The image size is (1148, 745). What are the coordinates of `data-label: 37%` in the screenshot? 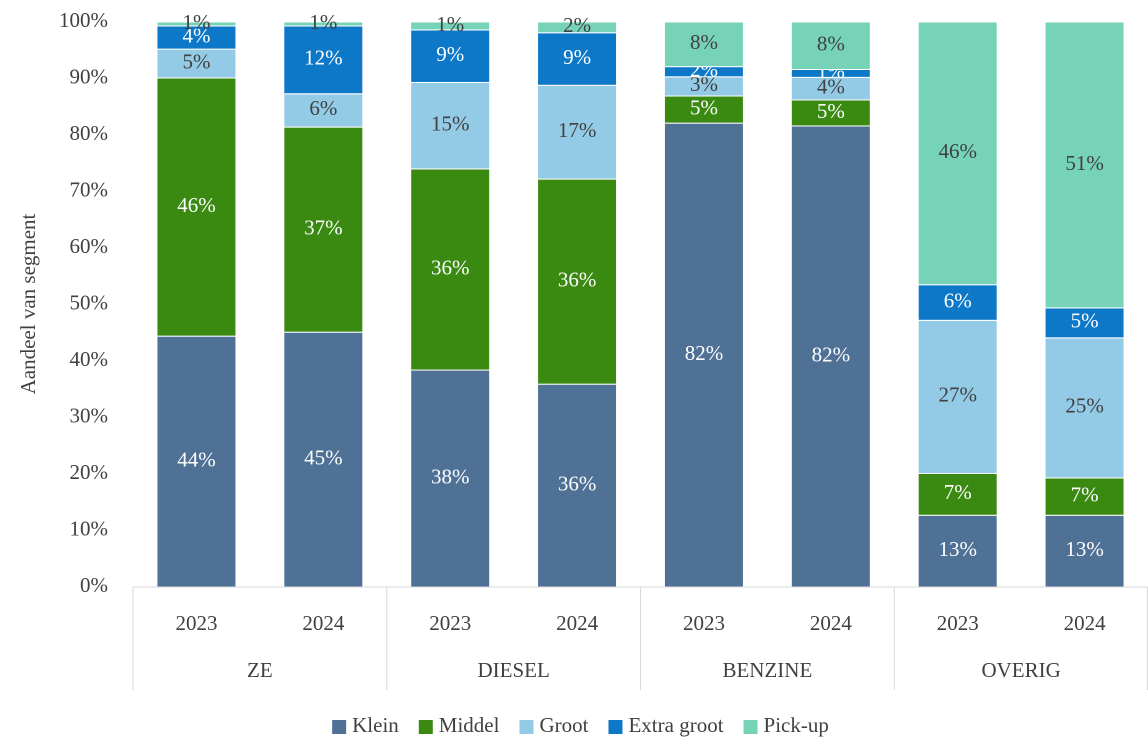 It's located at (323, 227).